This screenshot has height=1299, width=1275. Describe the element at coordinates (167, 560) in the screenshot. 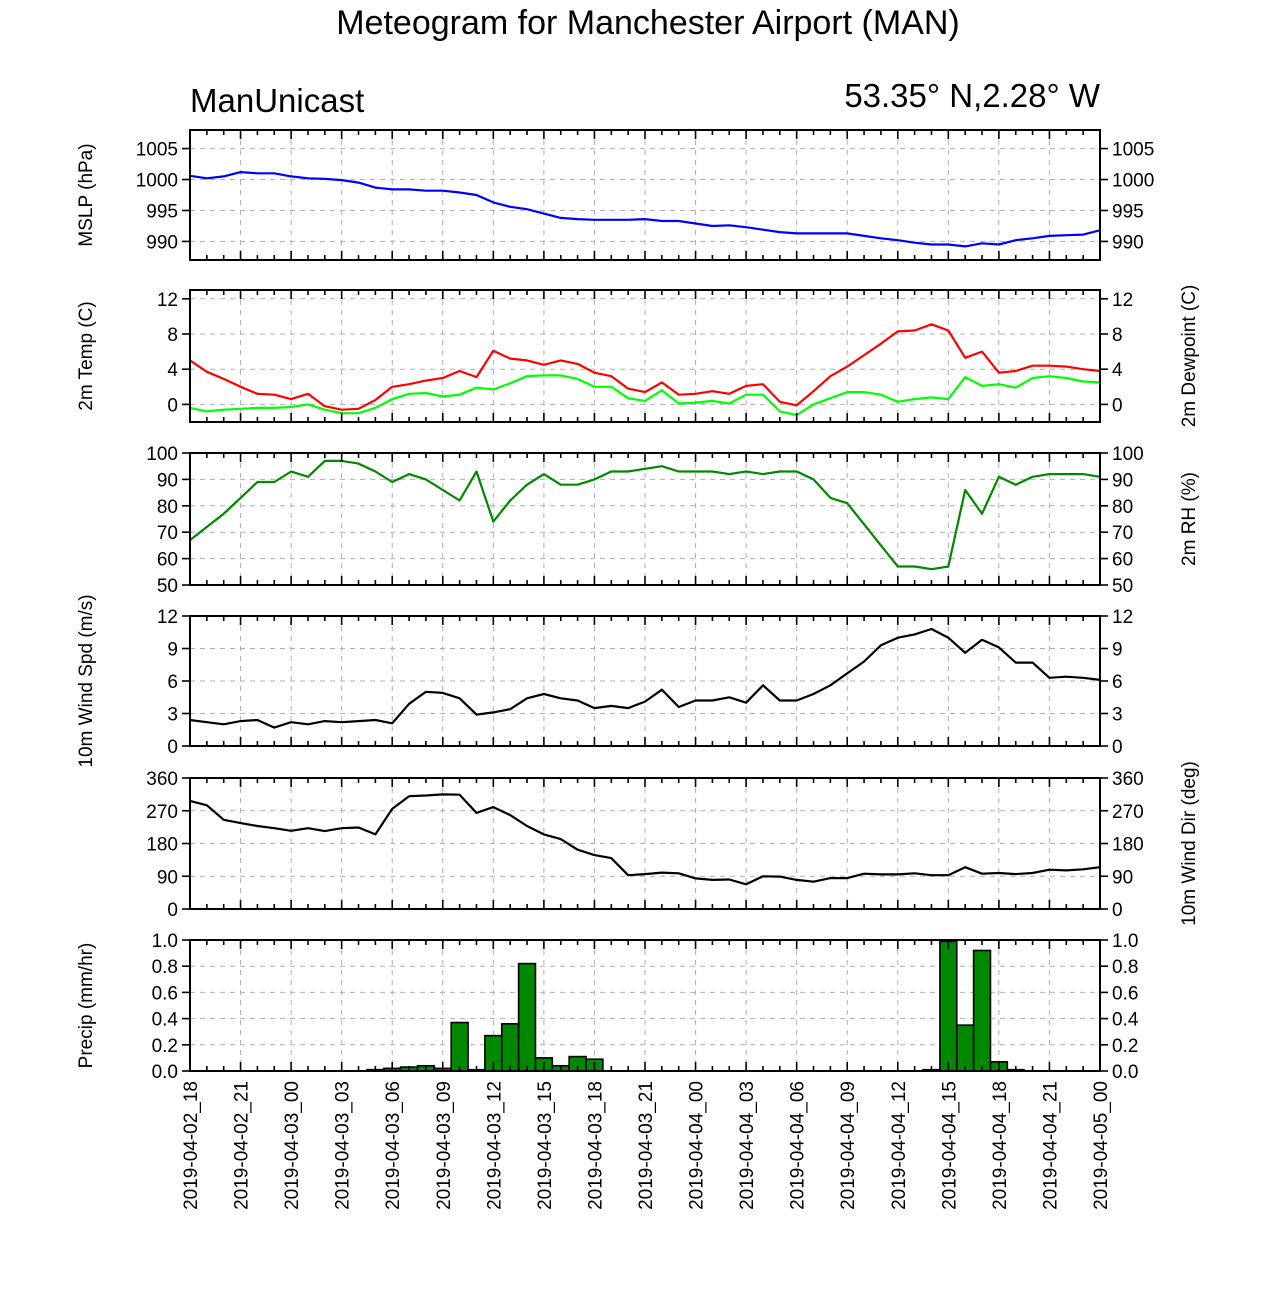

I see `y-tick-label-left: 60` at that location.